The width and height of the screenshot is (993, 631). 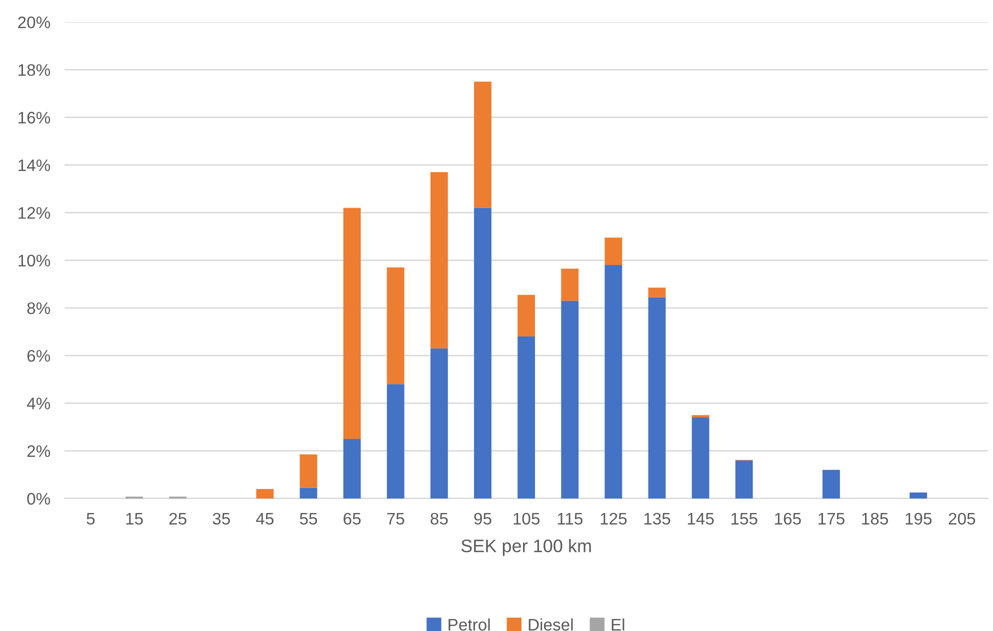 I want to click on y-tick-label: 2%, so click(x=38, y=451).